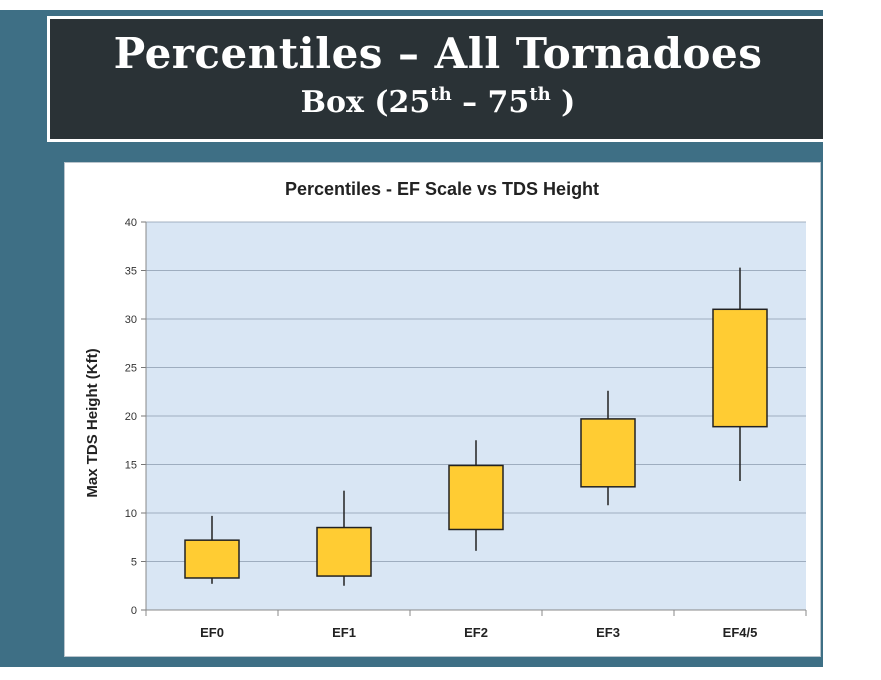 The image size is (881, 680). I want to click on y-tick-label: 15, so click(131, 466).